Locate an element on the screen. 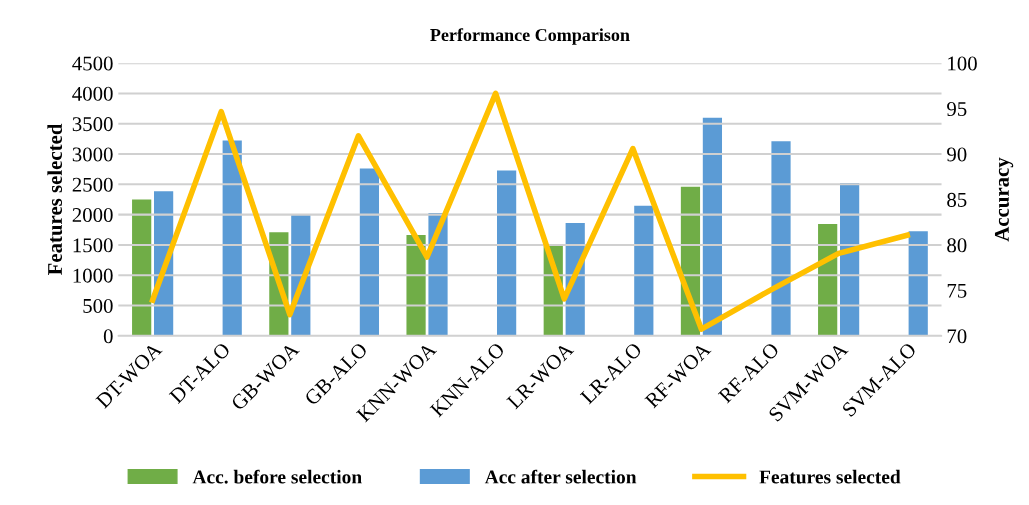 The height and width of the screenshot is (505, 1029). legend-label: Acc. before selection is located at coordinates (277, 476).